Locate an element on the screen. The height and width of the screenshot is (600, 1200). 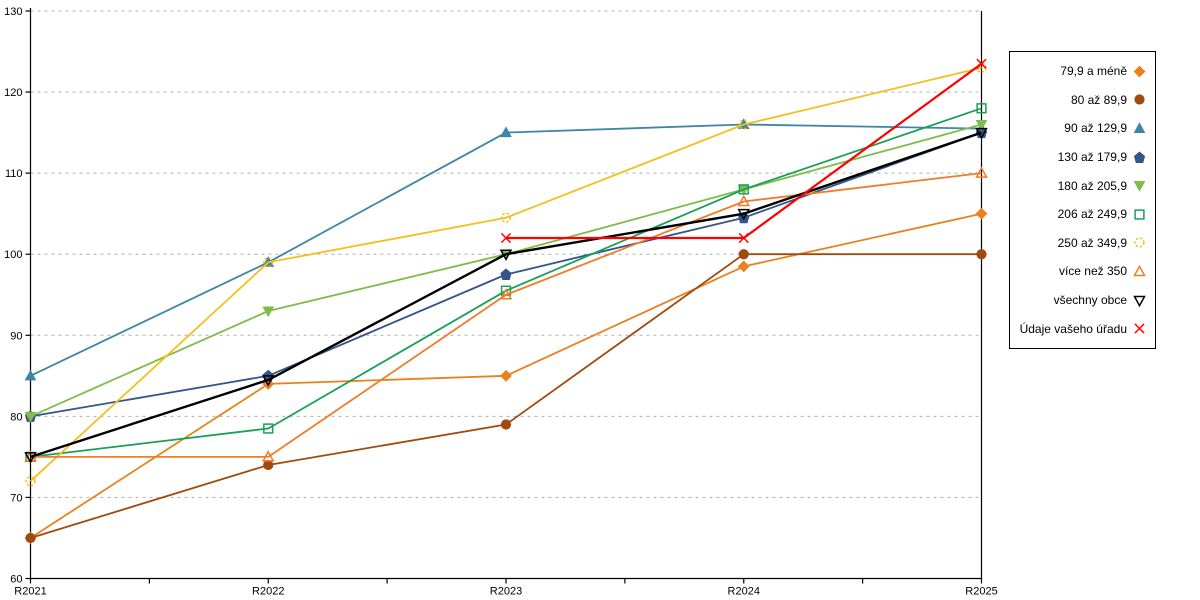
legend-item: 79,9 a méně is located at coordinates (1081, 71).